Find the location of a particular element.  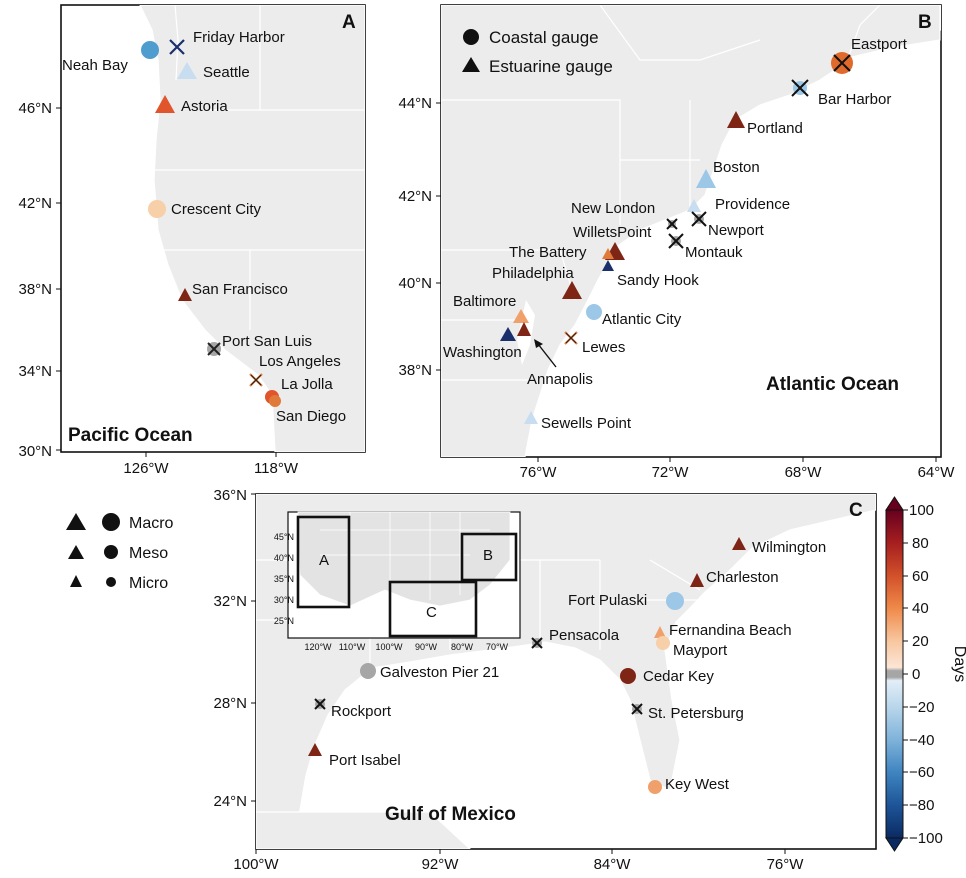

inset-yticks: 45°N 40°N 35°N 30°N 25°N is located at coordinates (284, 579).